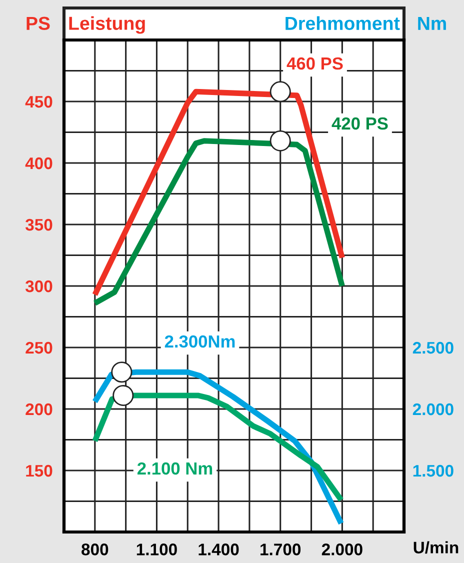 This screenshot has width=464, height=563. Describe the element at coordinates (38, 23) in the screenshot. I see `y-axis-title: PS` at that location.